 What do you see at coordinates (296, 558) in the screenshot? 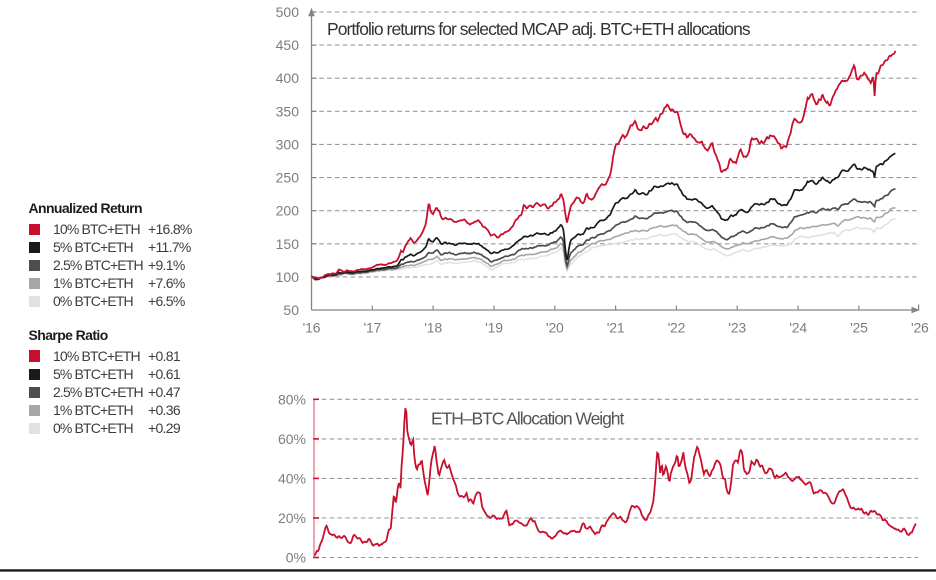
I see `svg-text: 0%` at bounding box center [296, 558].